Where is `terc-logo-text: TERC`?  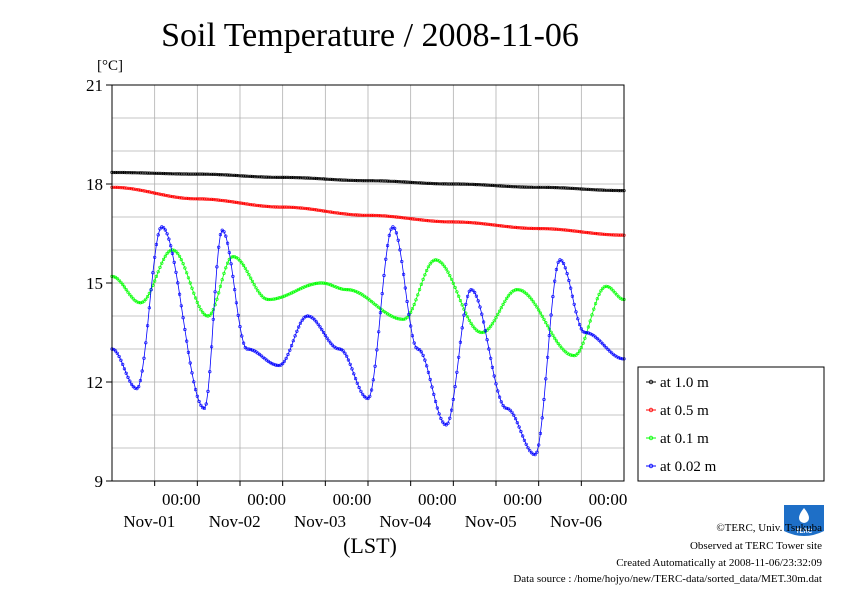
terc-logo-text: TERC is located at coordinates (804, 532).